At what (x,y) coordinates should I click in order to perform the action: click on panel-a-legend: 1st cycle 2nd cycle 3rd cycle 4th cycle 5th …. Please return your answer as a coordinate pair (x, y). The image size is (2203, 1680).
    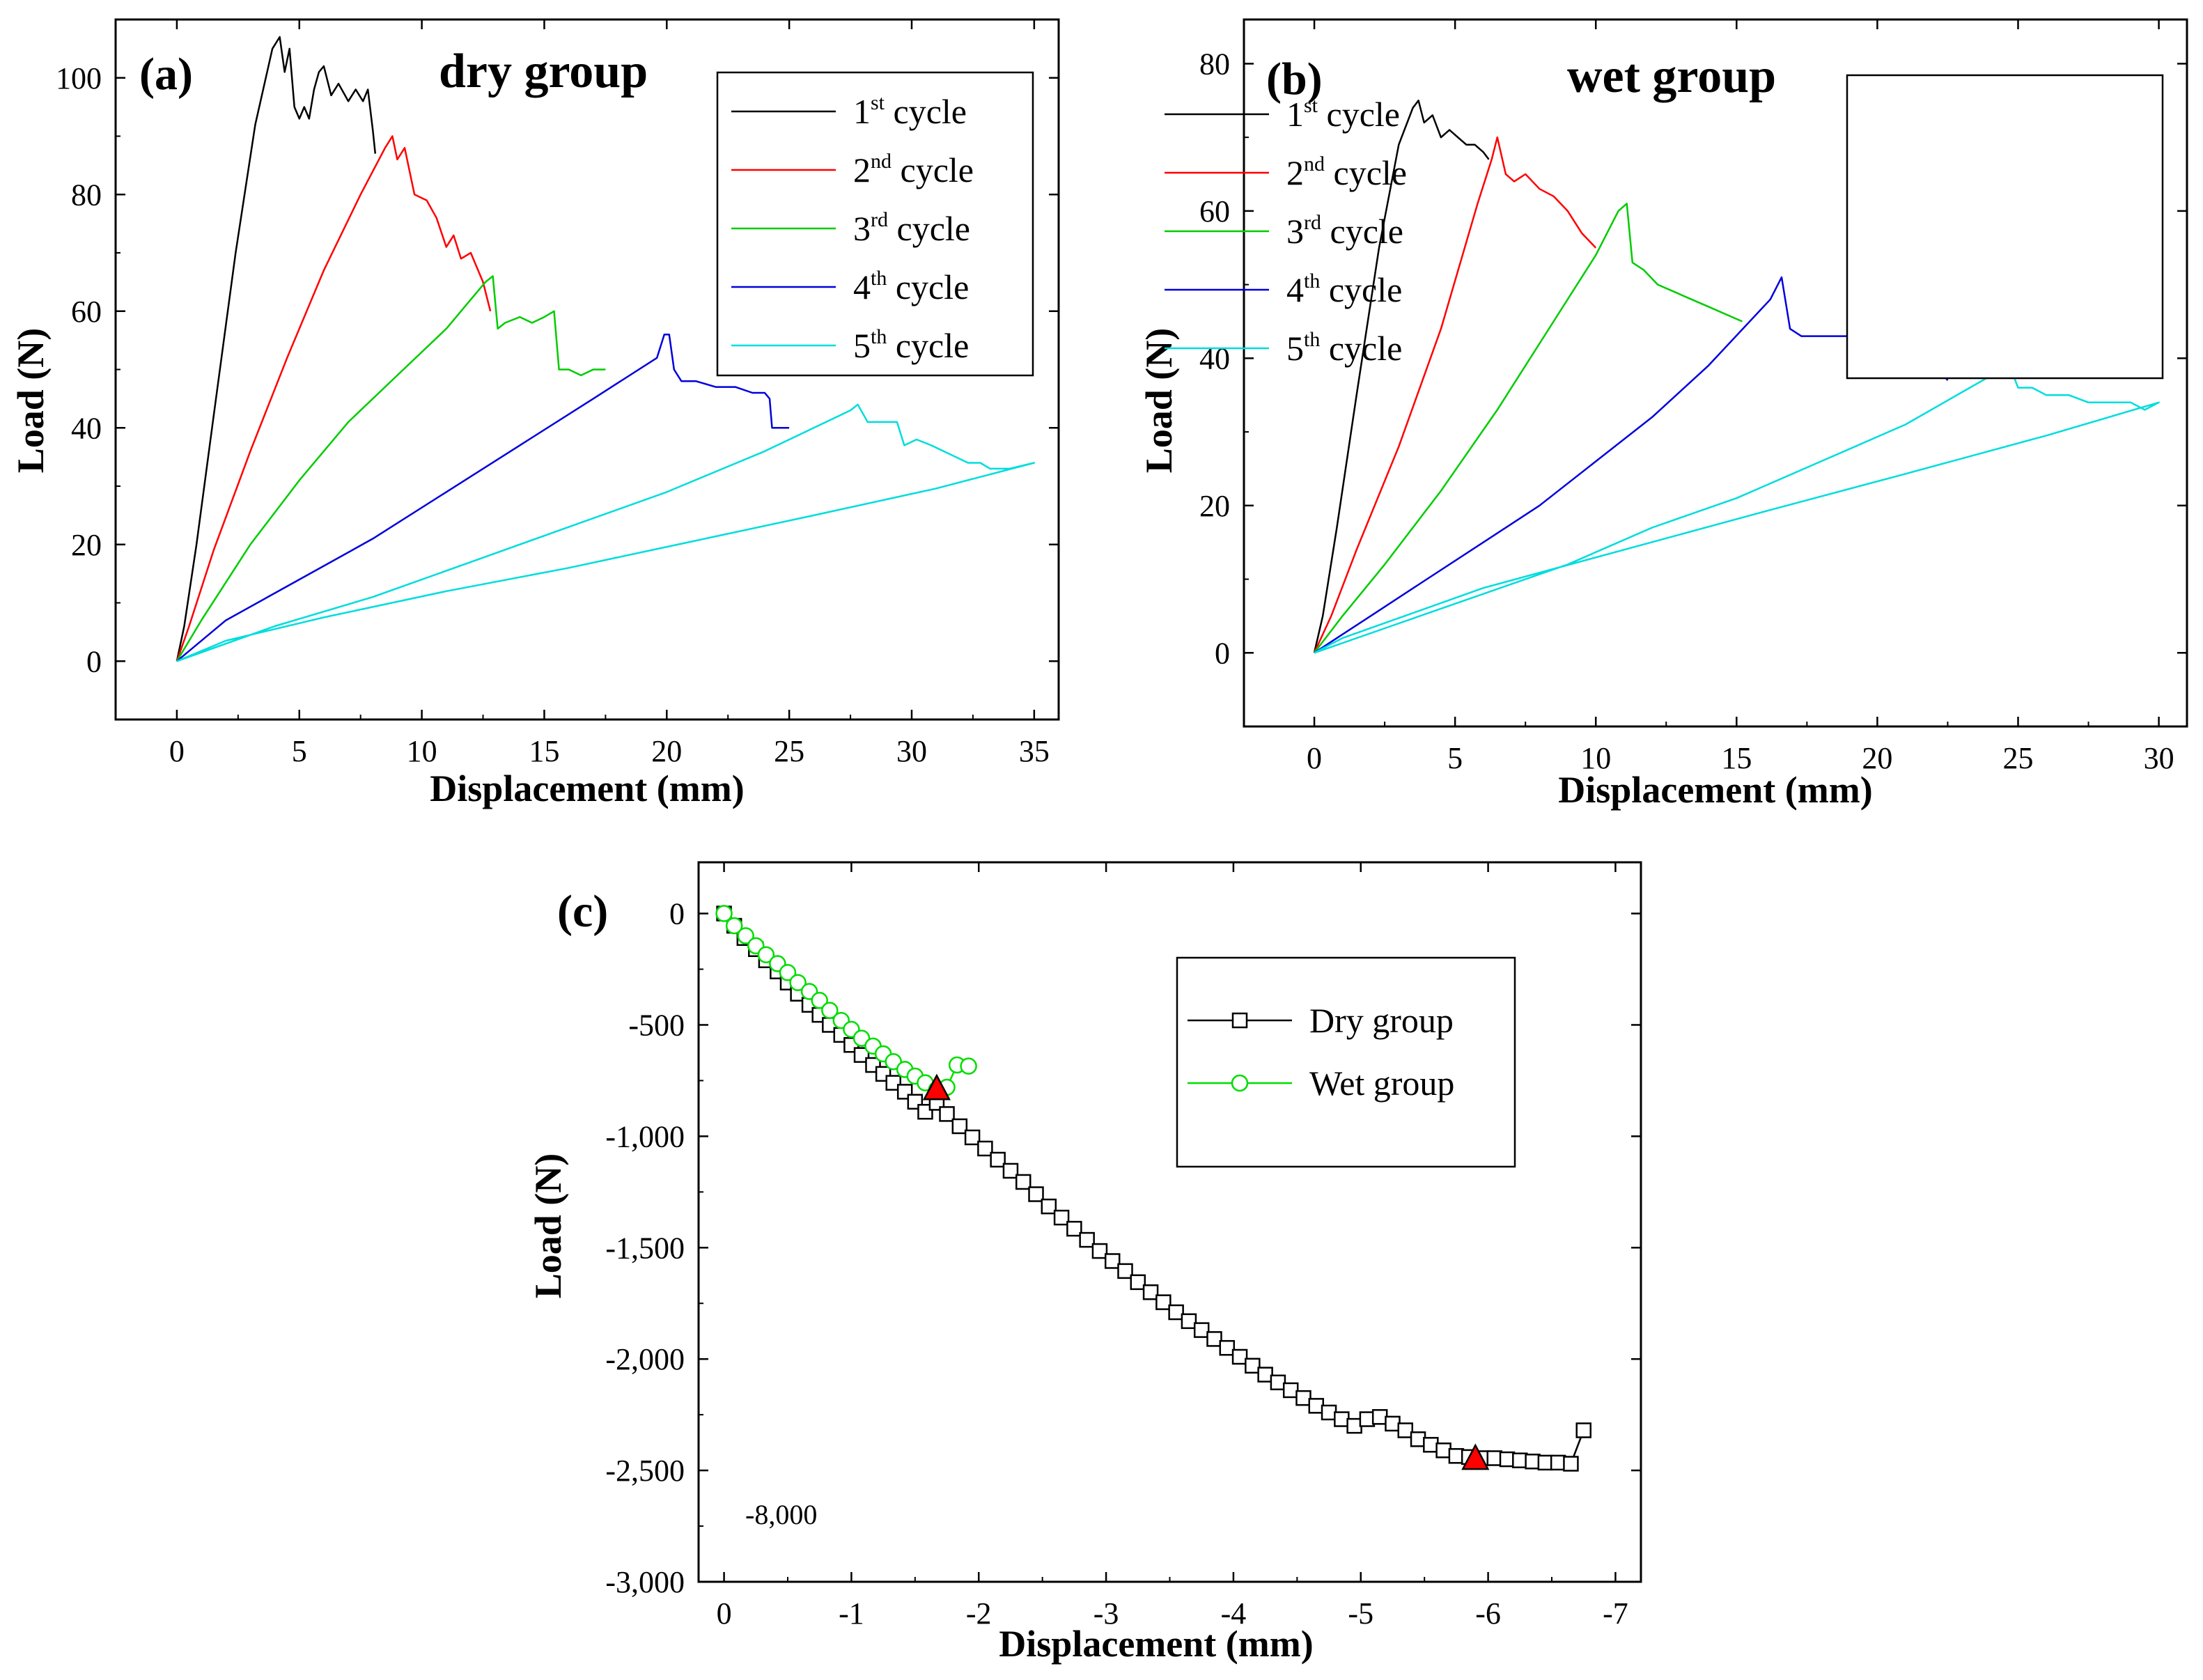
    Looking at the image, I should click on (875, 224).